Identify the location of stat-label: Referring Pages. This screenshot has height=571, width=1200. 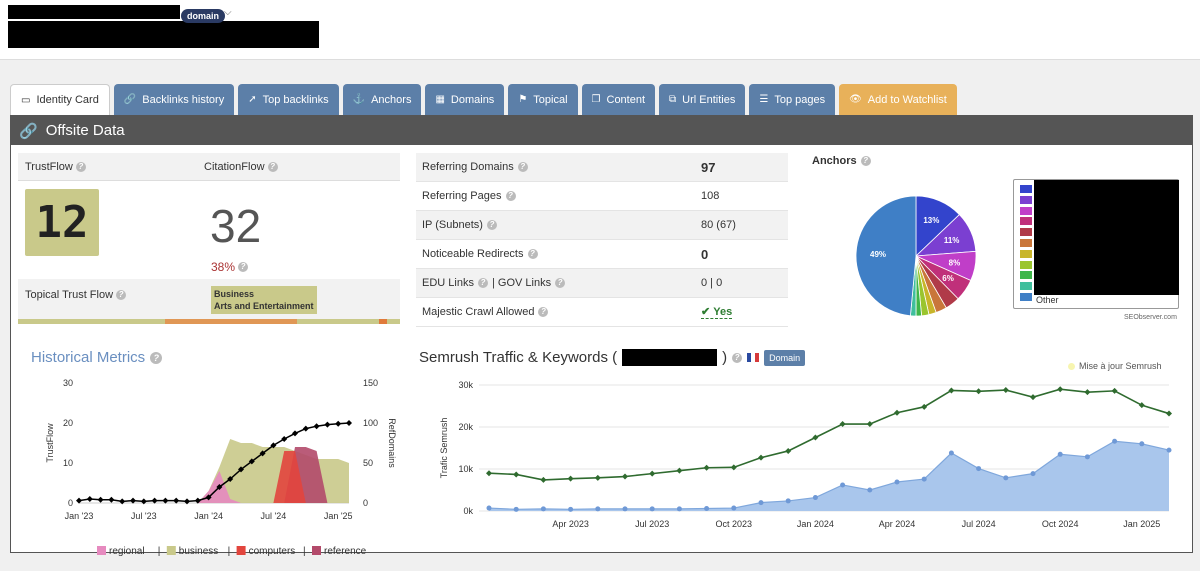
(462, 196).